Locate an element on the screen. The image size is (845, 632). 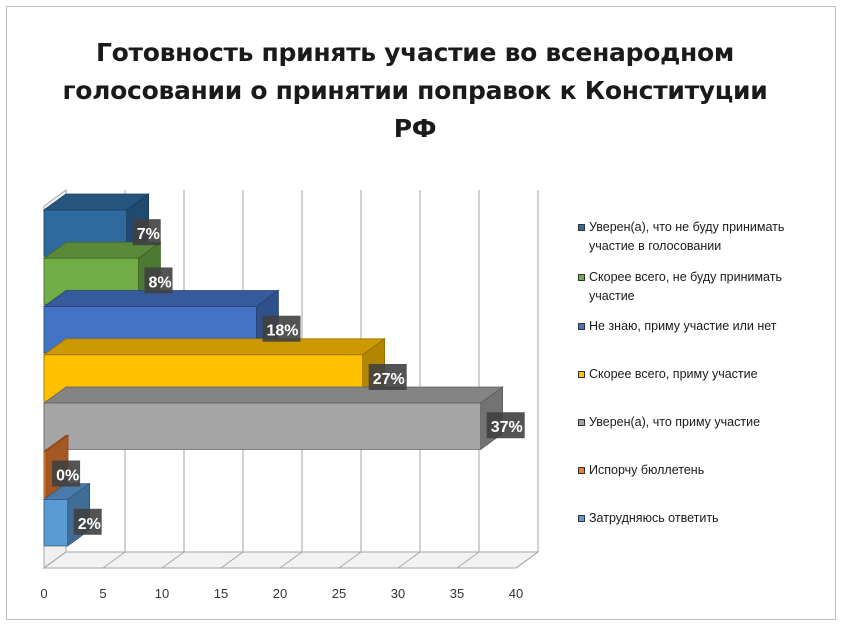
x-tick-label: 0 is located at coordinates (43, 593).